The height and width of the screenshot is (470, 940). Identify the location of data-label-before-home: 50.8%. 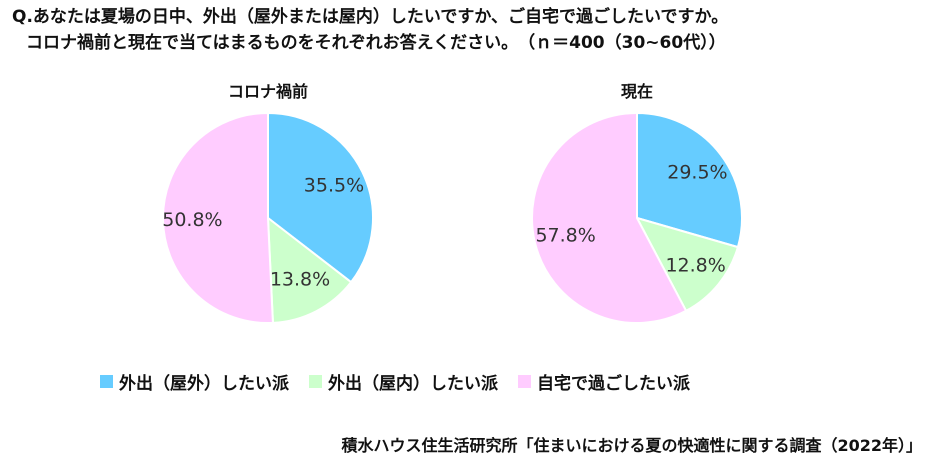
(192, 220).